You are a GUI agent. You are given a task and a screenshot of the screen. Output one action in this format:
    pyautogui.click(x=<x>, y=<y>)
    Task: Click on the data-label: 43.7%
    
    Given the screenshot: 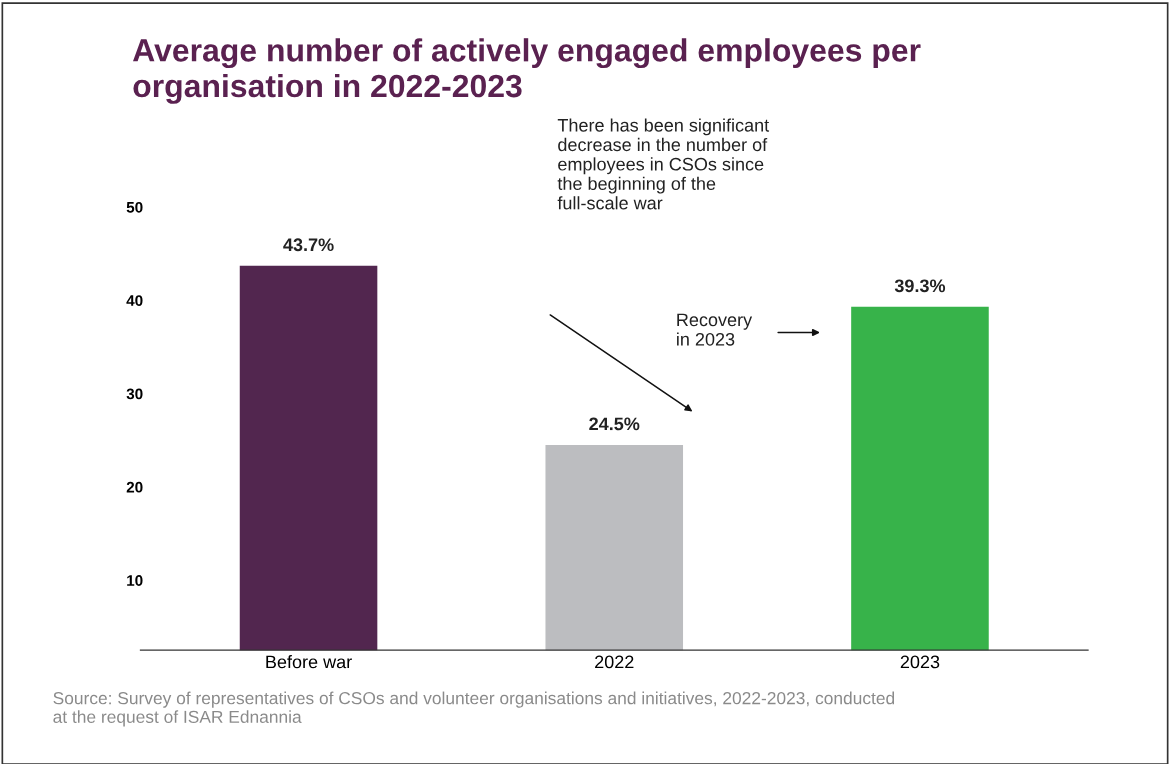 What is the action you would take?
    pyautogui.click(x=308, y=245)
    